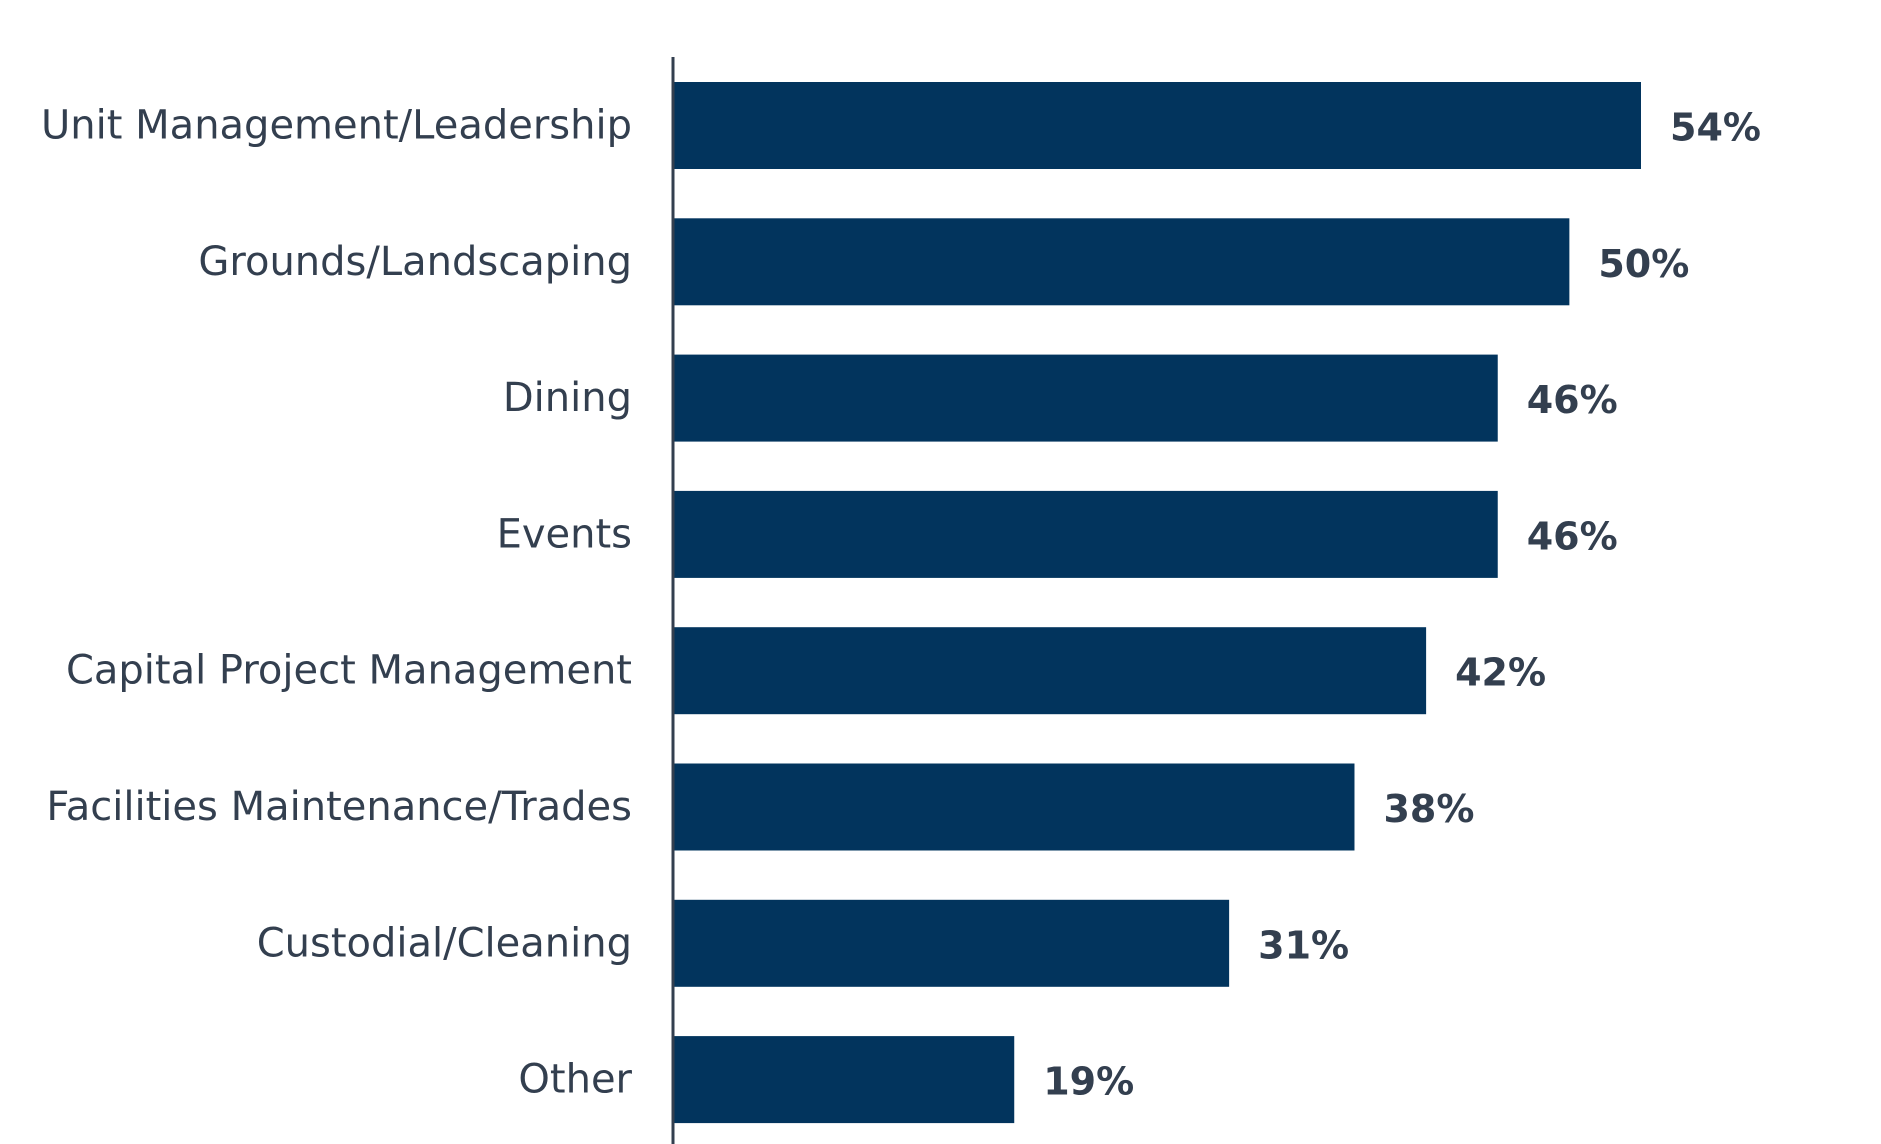 The image size is (1881, 1144). What do you see at coordinates (444, 943) in the screenshot?
I see `category-label: Custodial/Cleaning` at bounding box center [444, 943].